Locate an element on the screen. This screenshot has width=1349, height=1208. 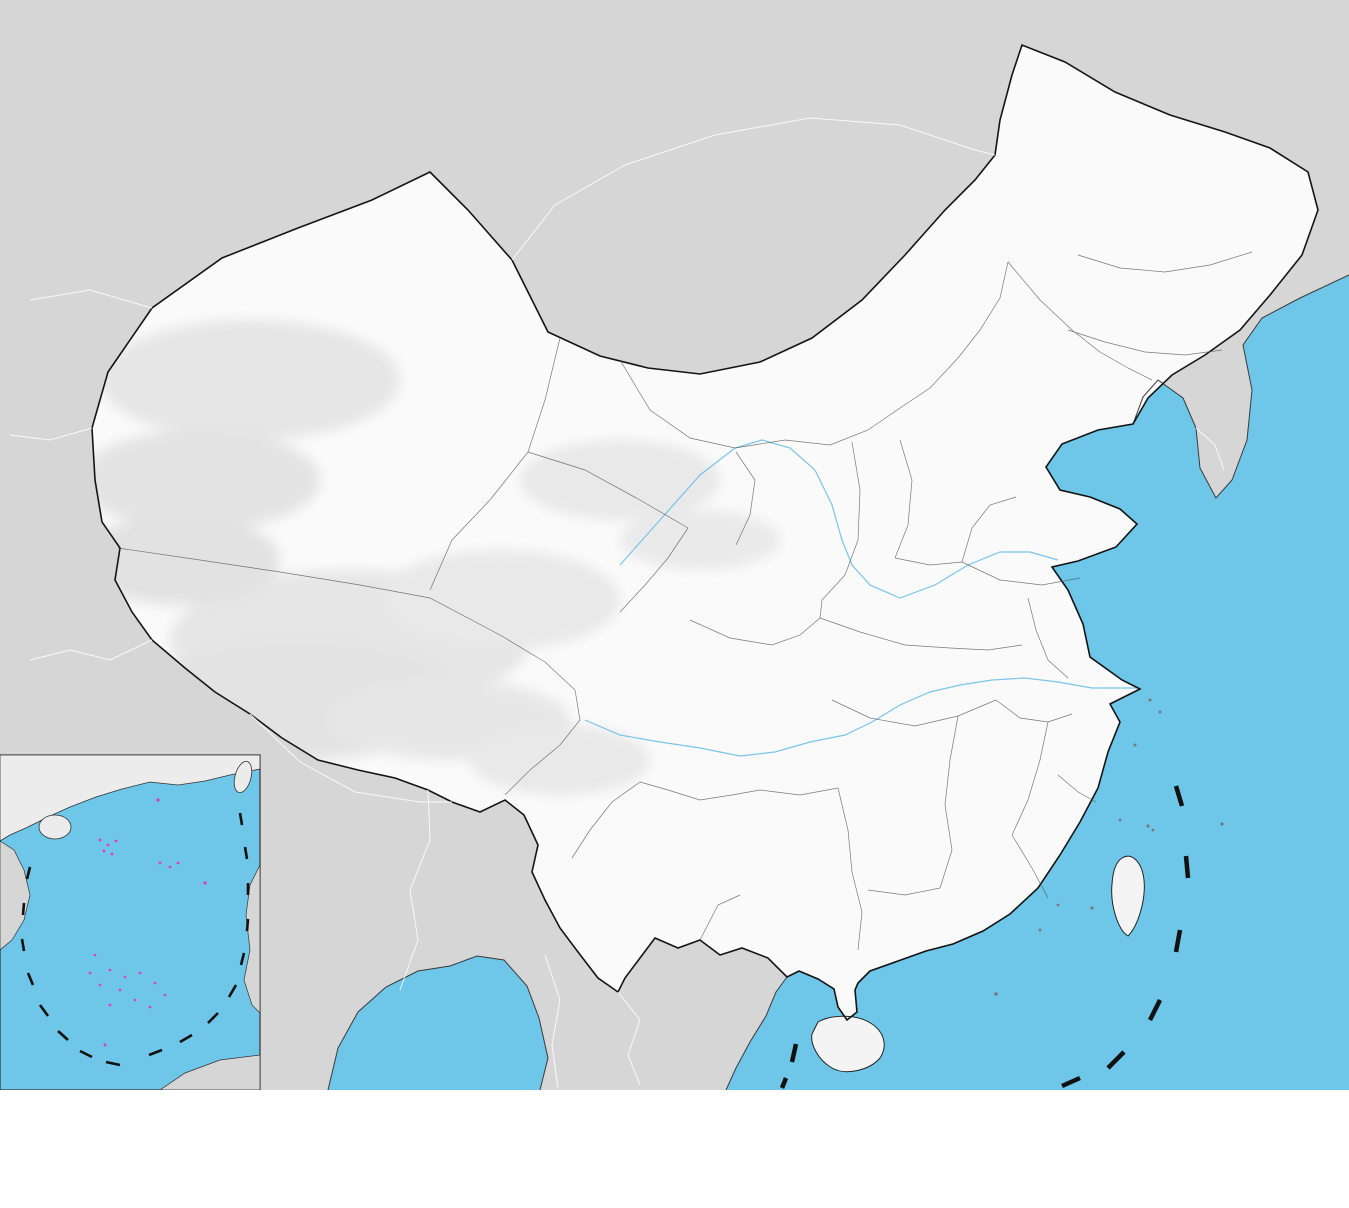
rivers is located at coordinates (861, 598).